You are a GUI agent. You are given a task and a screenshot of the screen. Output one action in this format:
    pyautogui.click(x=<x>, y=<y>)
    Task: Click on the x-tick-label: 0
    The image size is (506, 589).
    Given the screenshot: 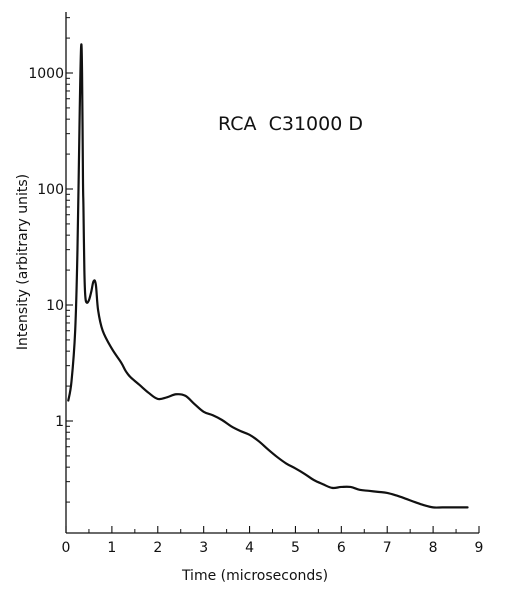 What is the action you would take?
    pyautogui.click(x=66, y=548)
    